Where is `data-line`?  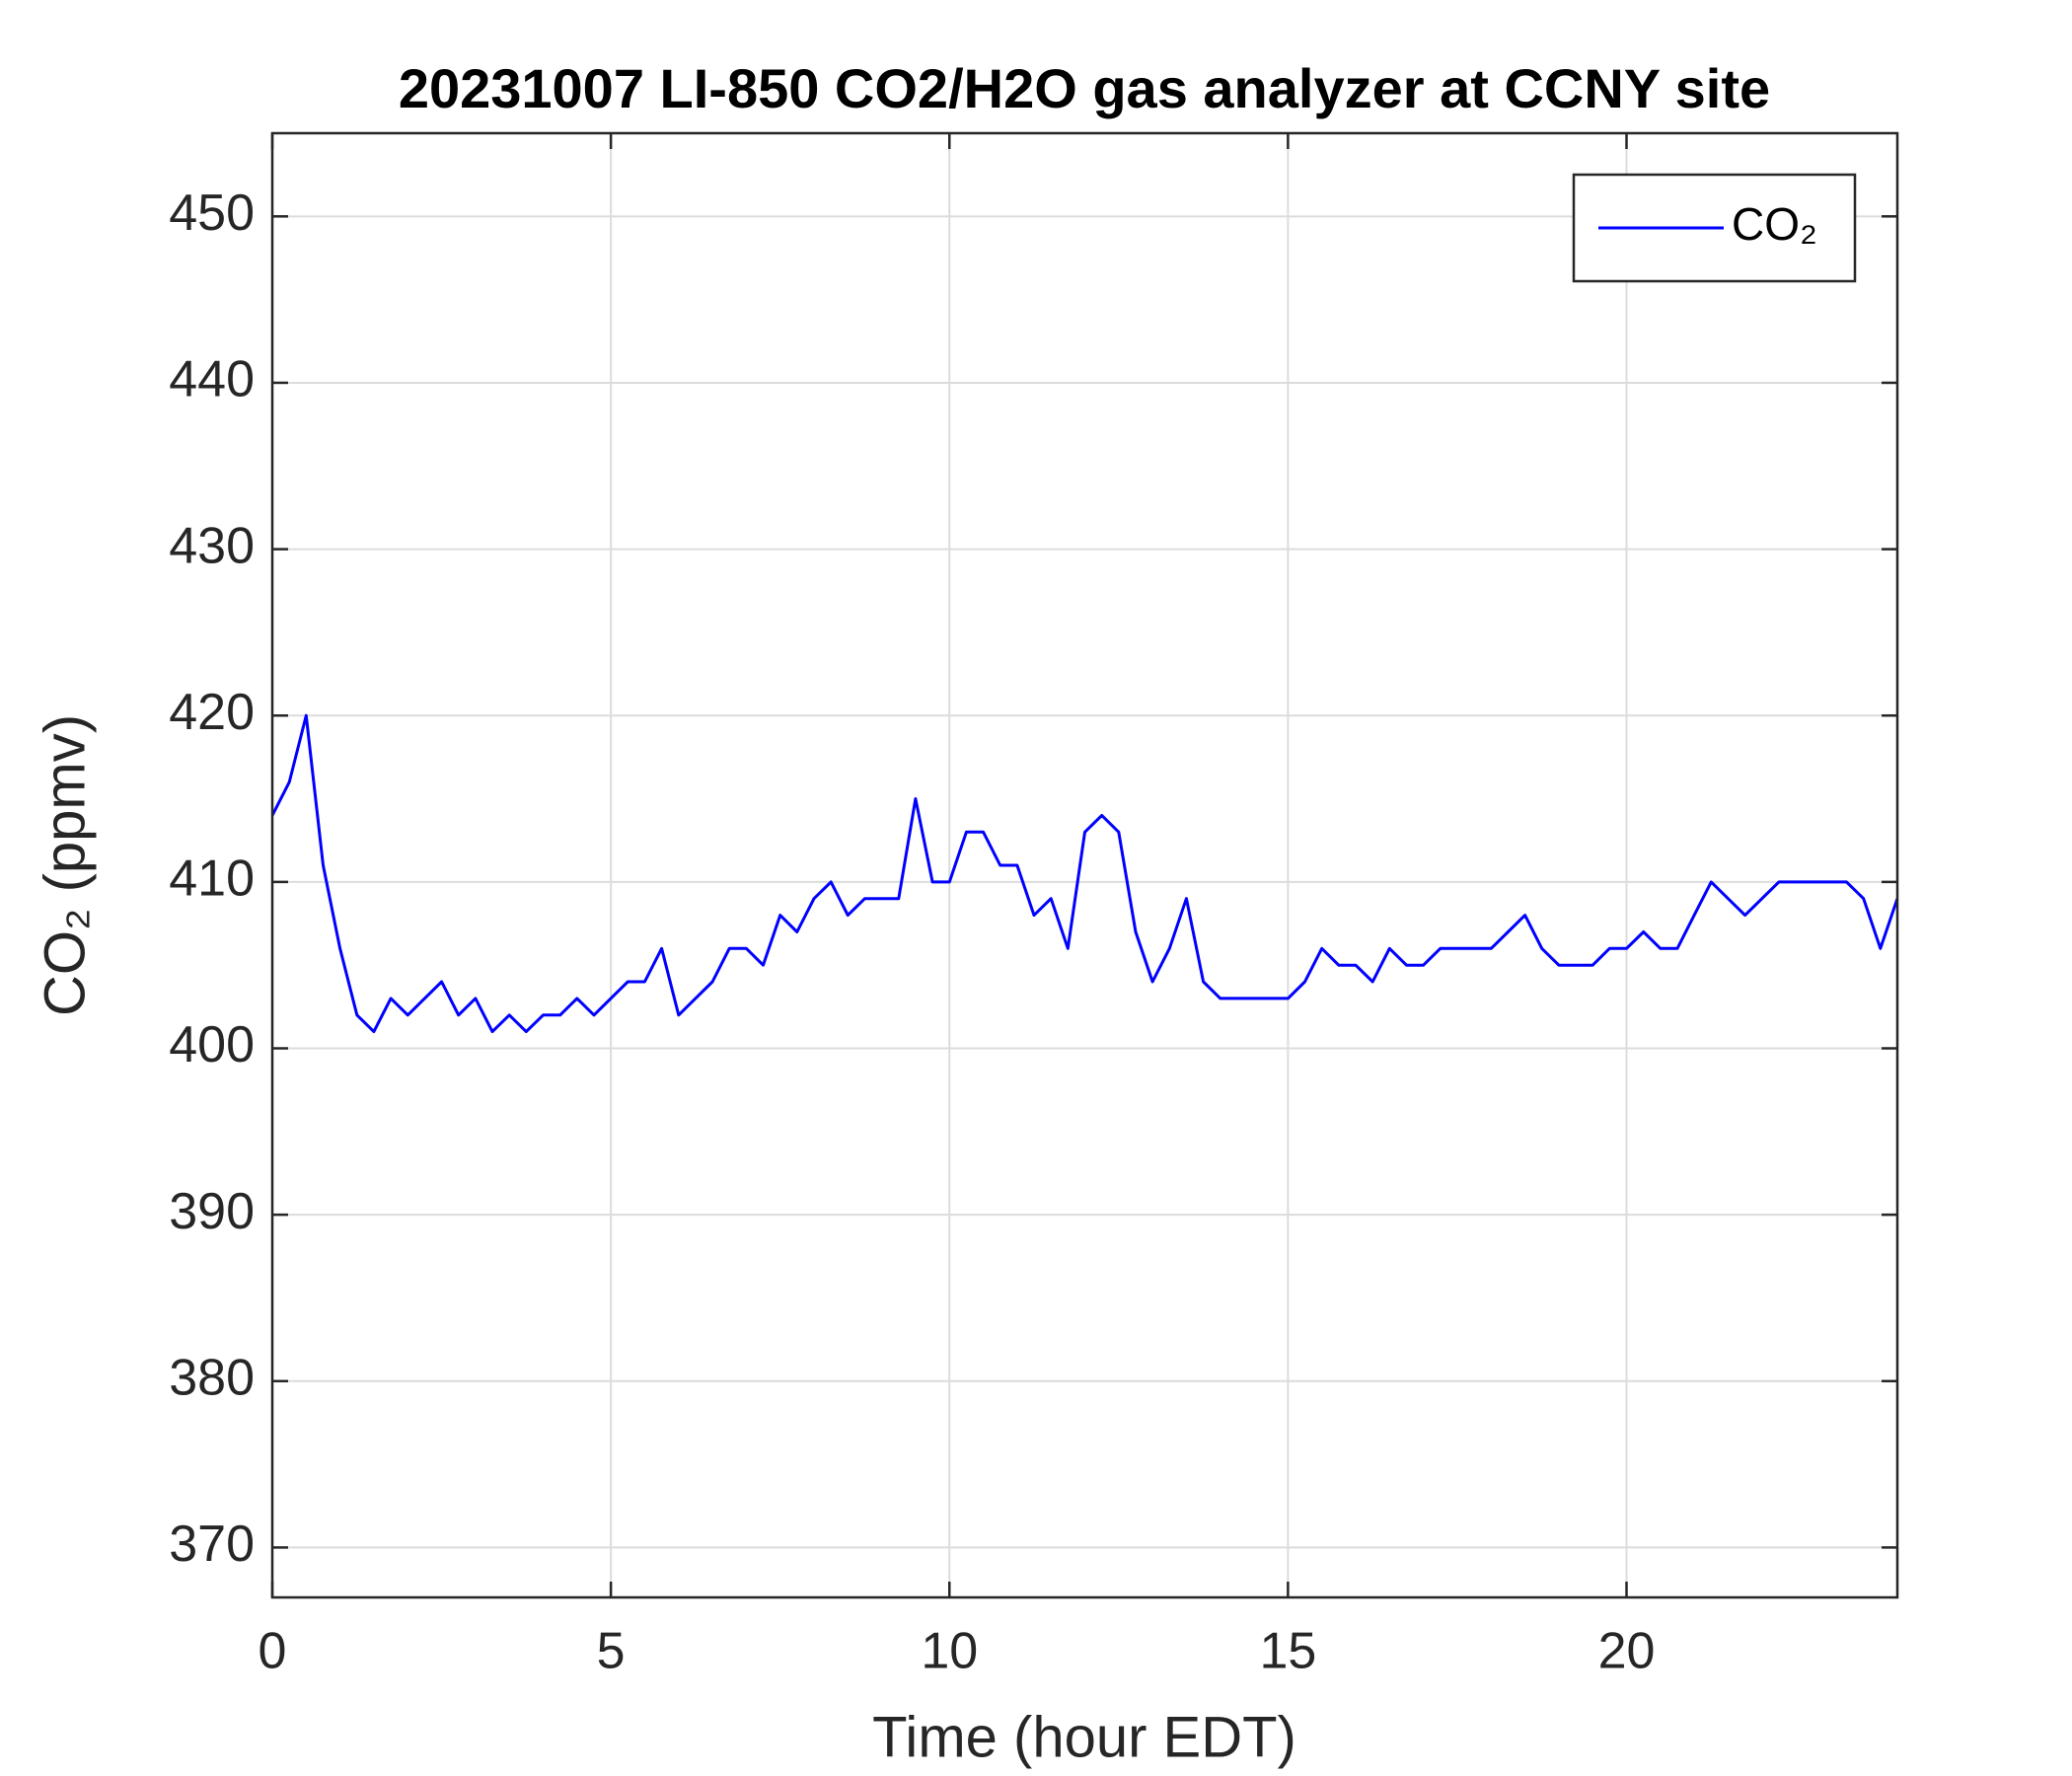 data-line is located at coordinates (1084, 874).